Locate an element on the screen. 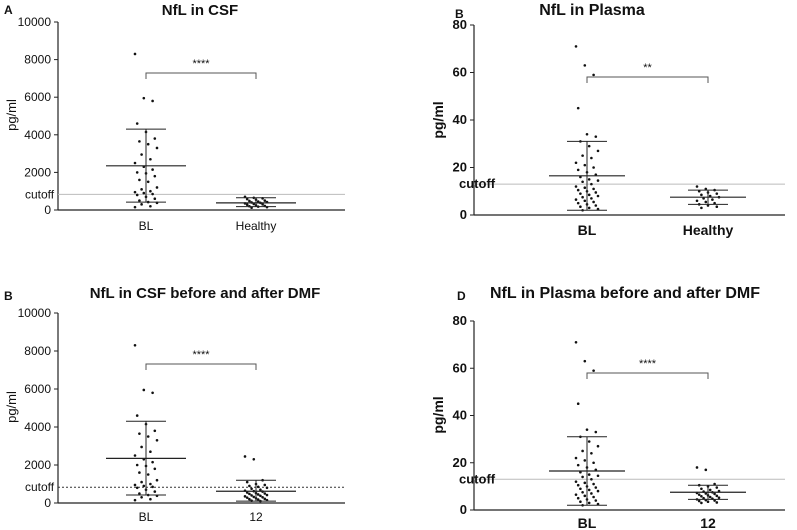 This screenshot has height=530, width=797. y-tick-label: 60 is located at coordinates (460, 72).